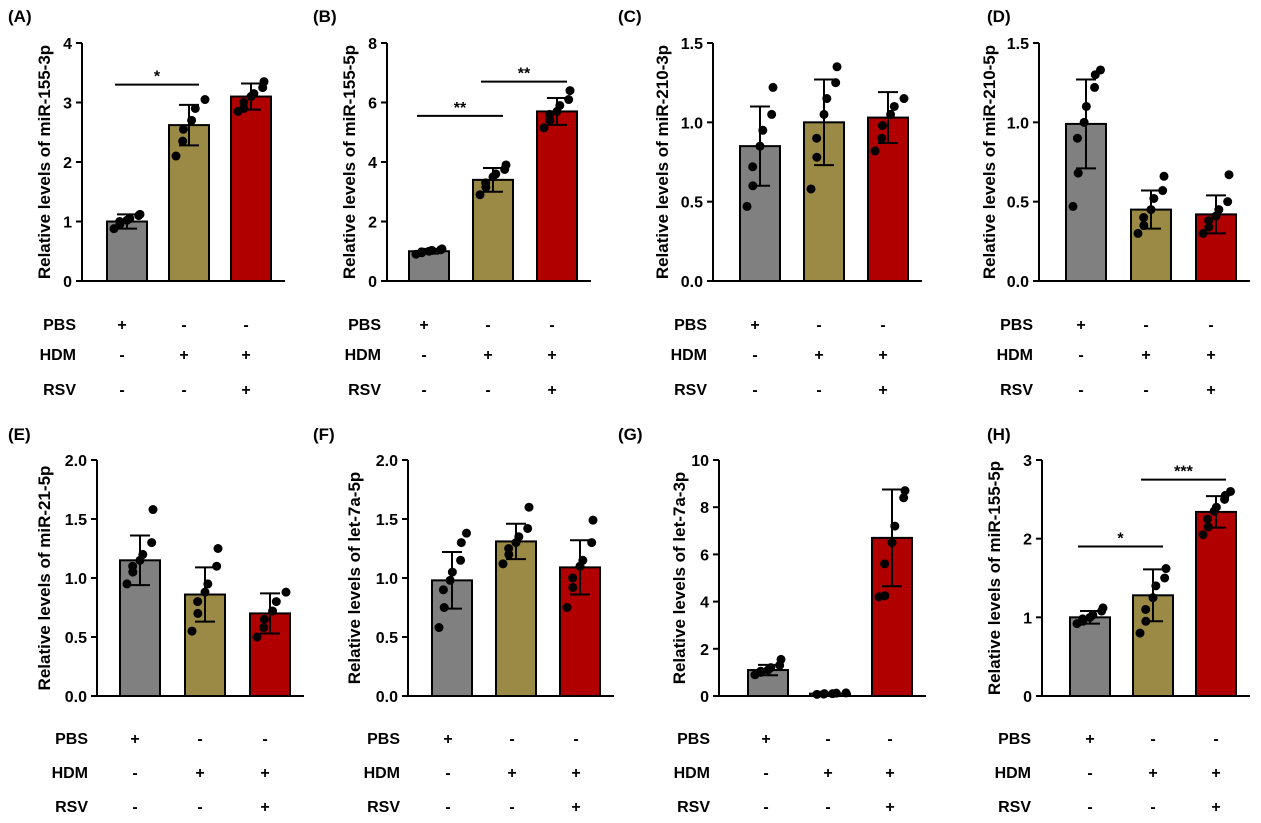  Describe the element at coordinates (387, 520) in the screenshot. I see `y-tick-label: 1.5` at that location.